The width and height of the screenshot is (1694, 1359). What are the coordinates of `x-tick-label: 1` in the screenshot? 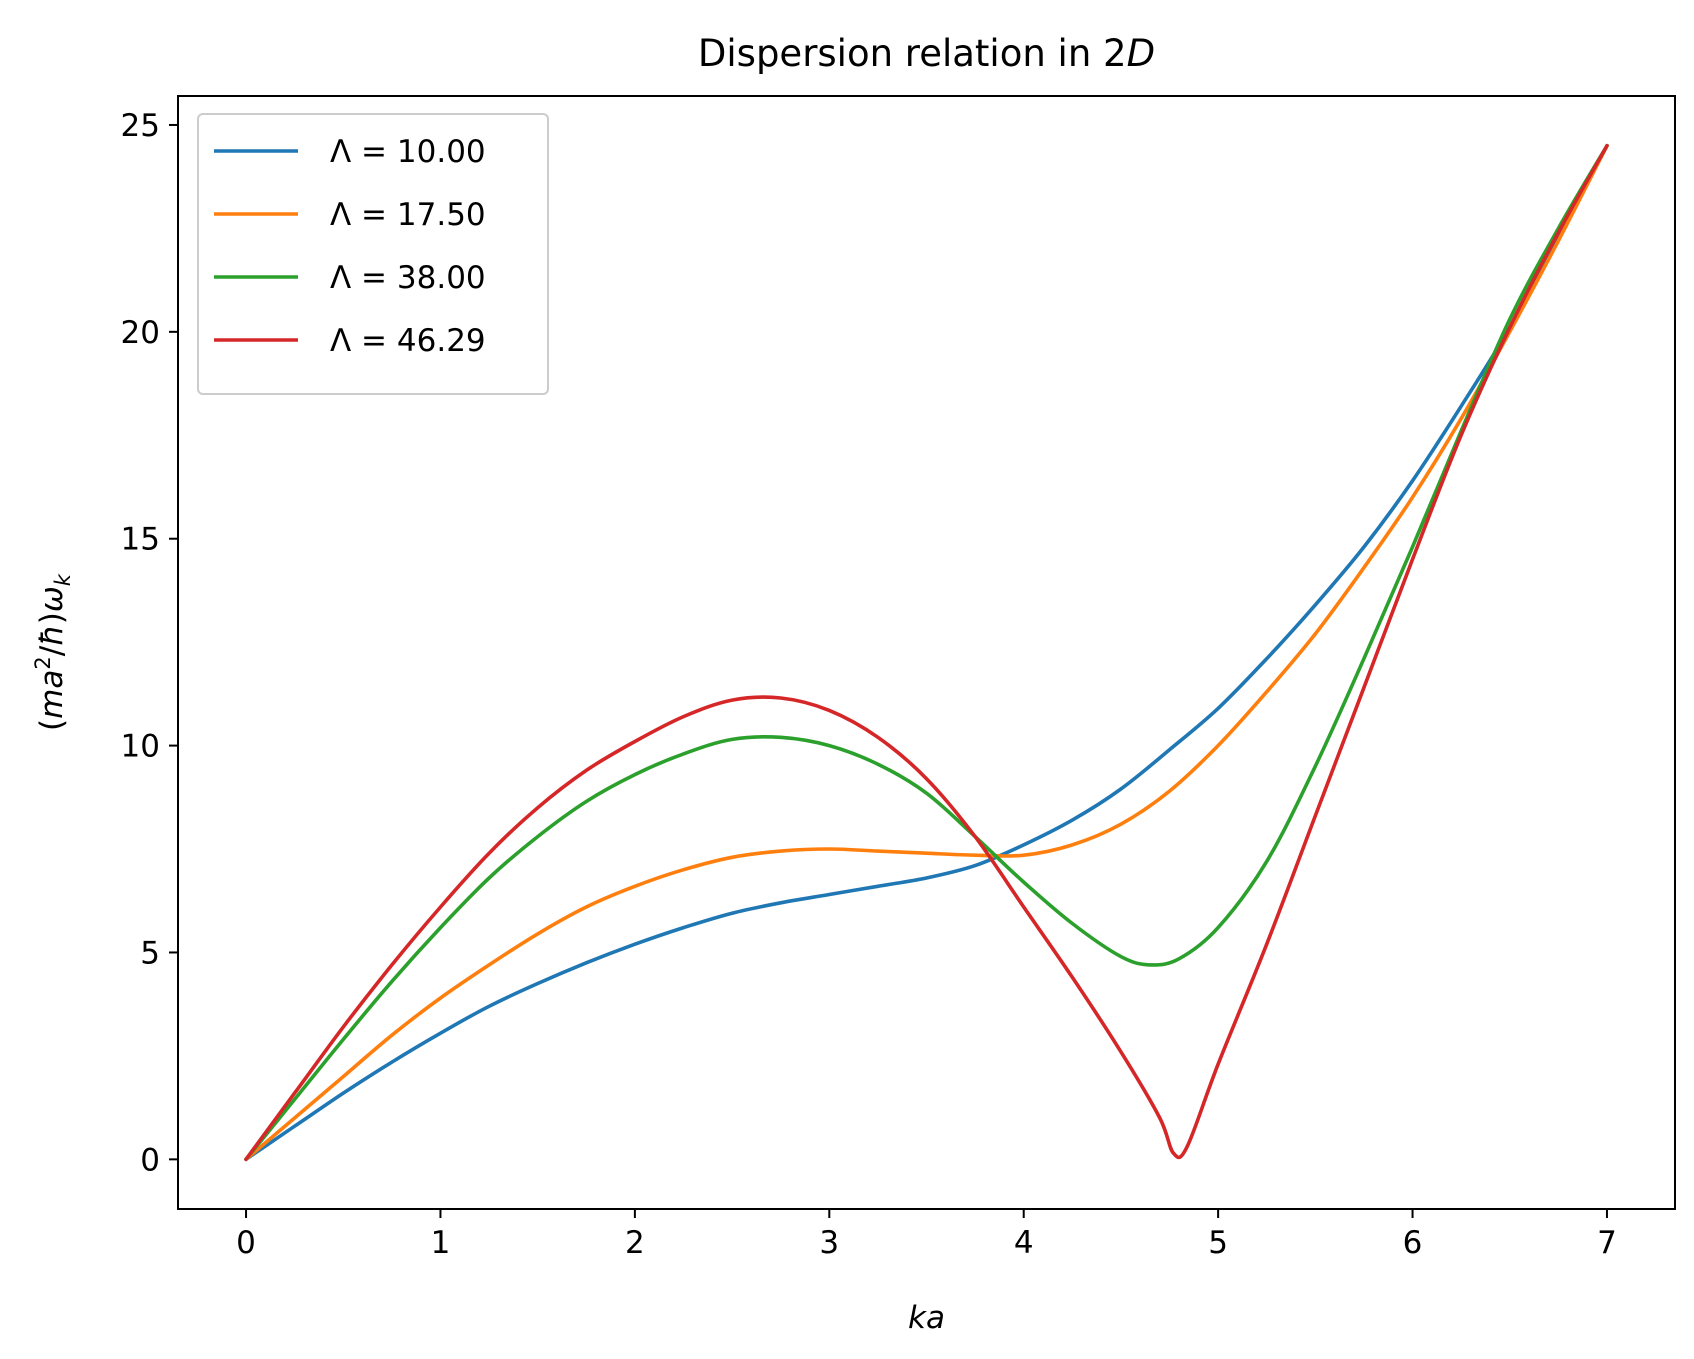 It's located at (441, 1243).